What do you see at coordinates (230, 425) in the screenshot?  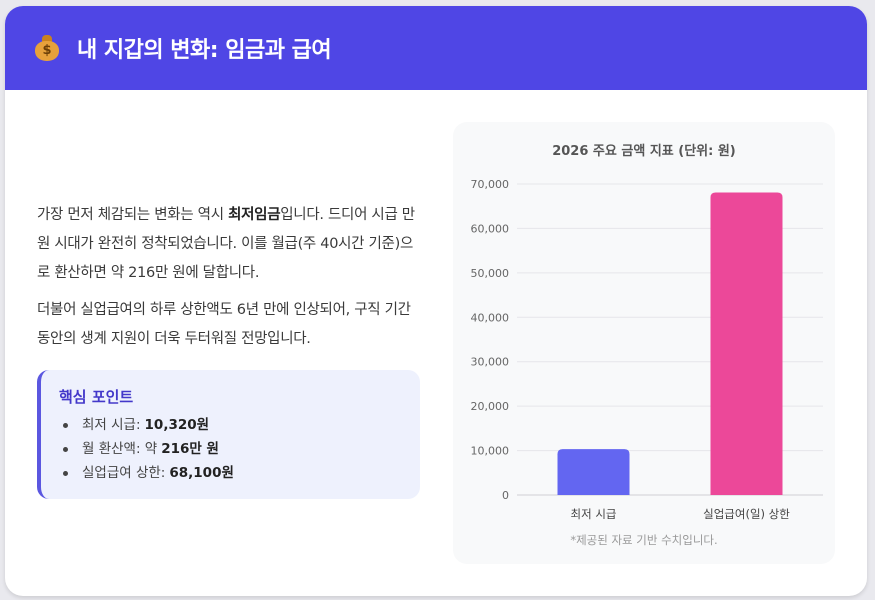 I see `key-point-item: 최저 시급: 10,320원` at bounding box center [230, 425].